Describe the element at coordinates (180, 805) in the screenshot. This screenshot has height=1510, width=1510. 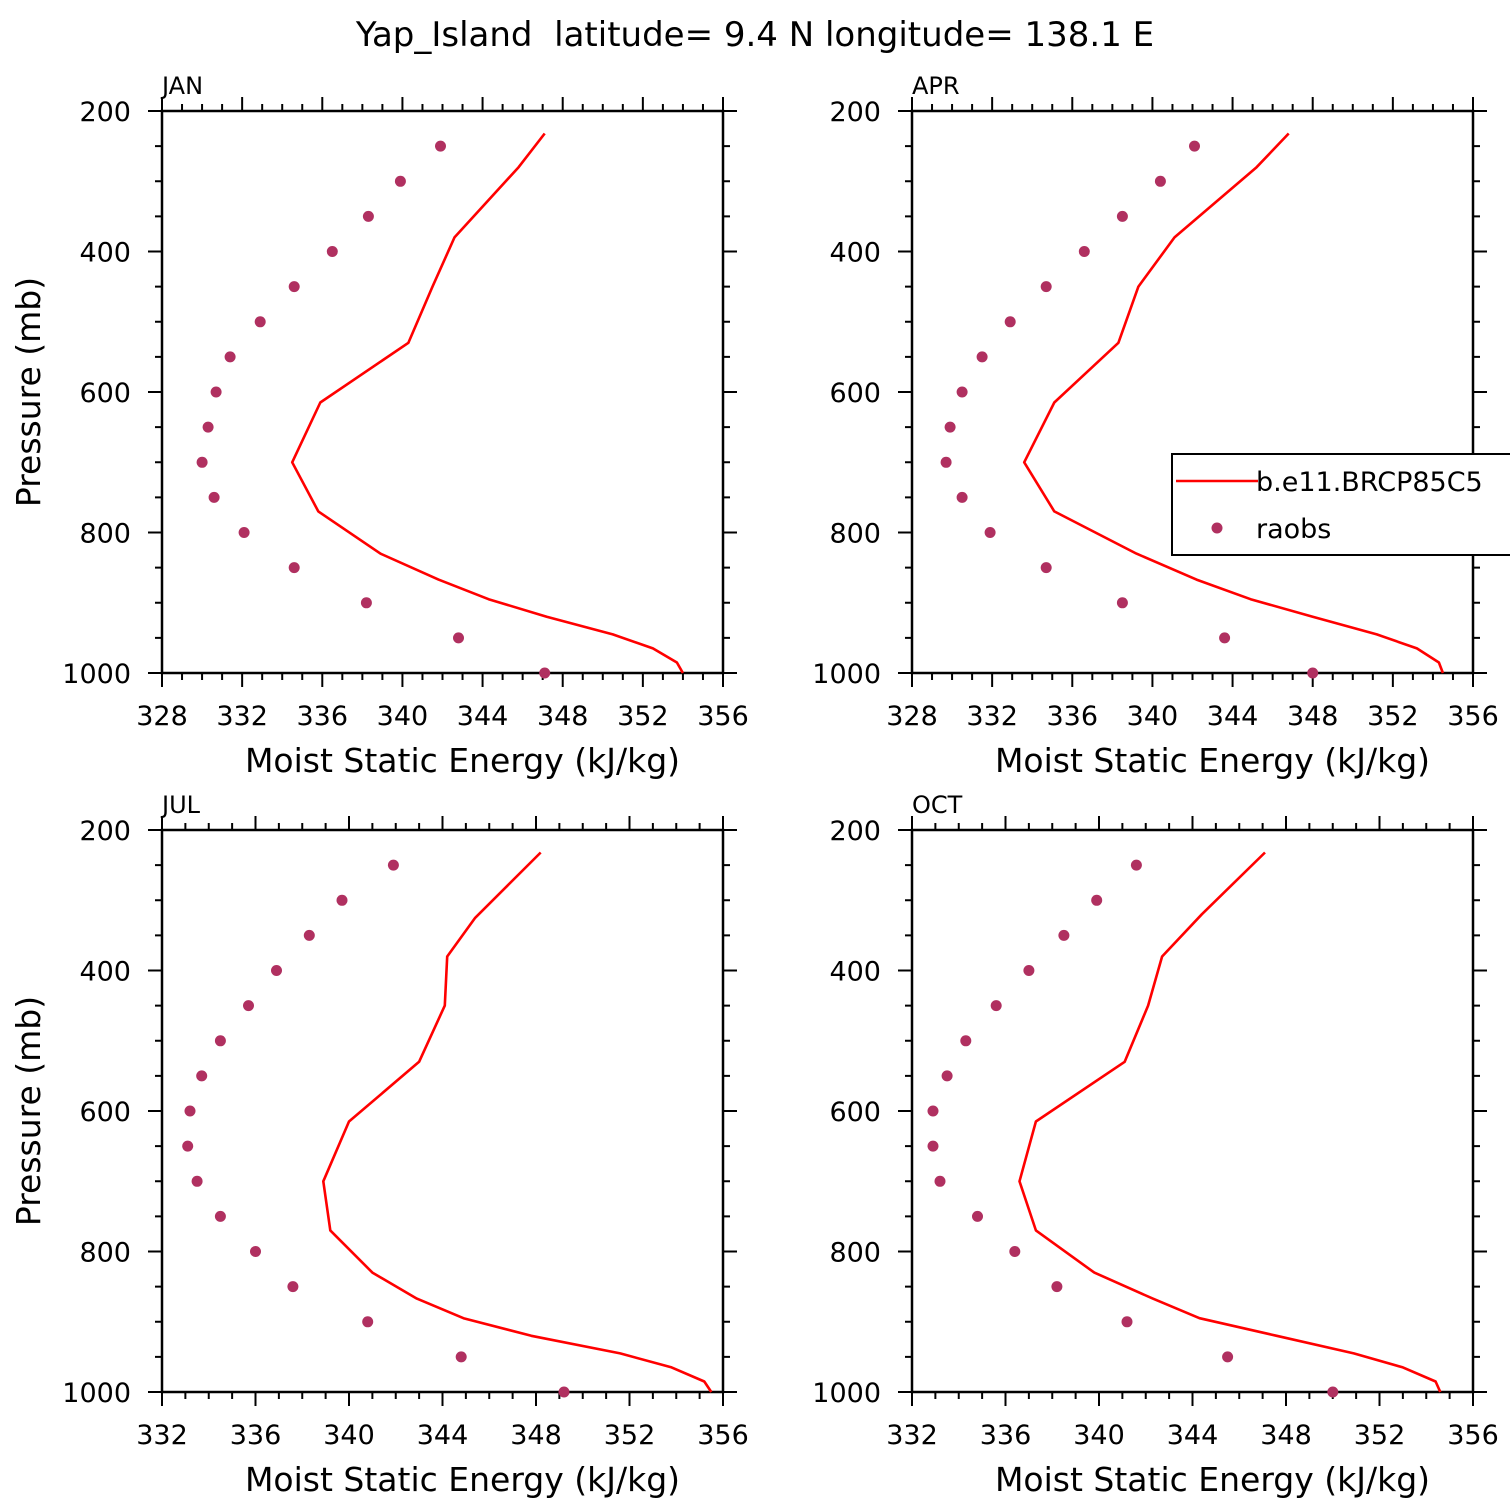
I see `panel-label: JUL` at that location.